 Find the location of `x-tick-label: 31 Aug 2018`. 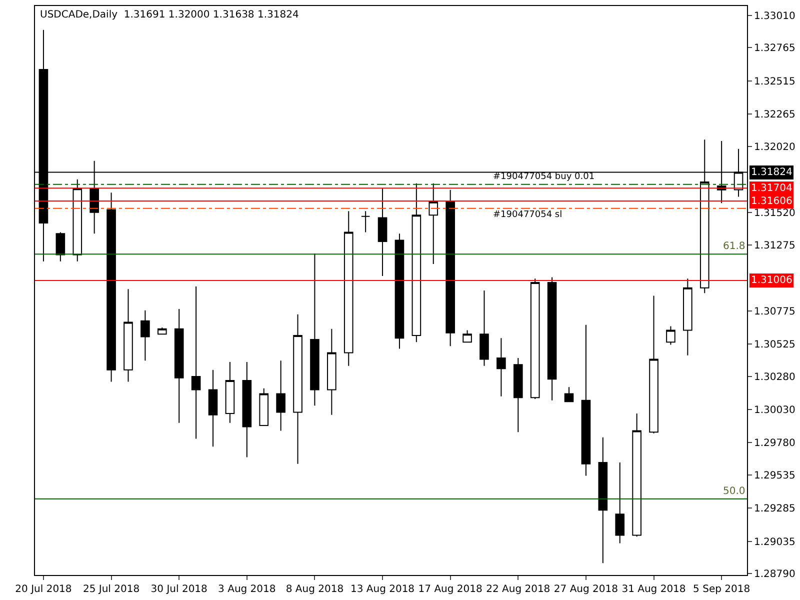

x-tick-label: 31 Aug 2018 is located at coordinates (654, 589).